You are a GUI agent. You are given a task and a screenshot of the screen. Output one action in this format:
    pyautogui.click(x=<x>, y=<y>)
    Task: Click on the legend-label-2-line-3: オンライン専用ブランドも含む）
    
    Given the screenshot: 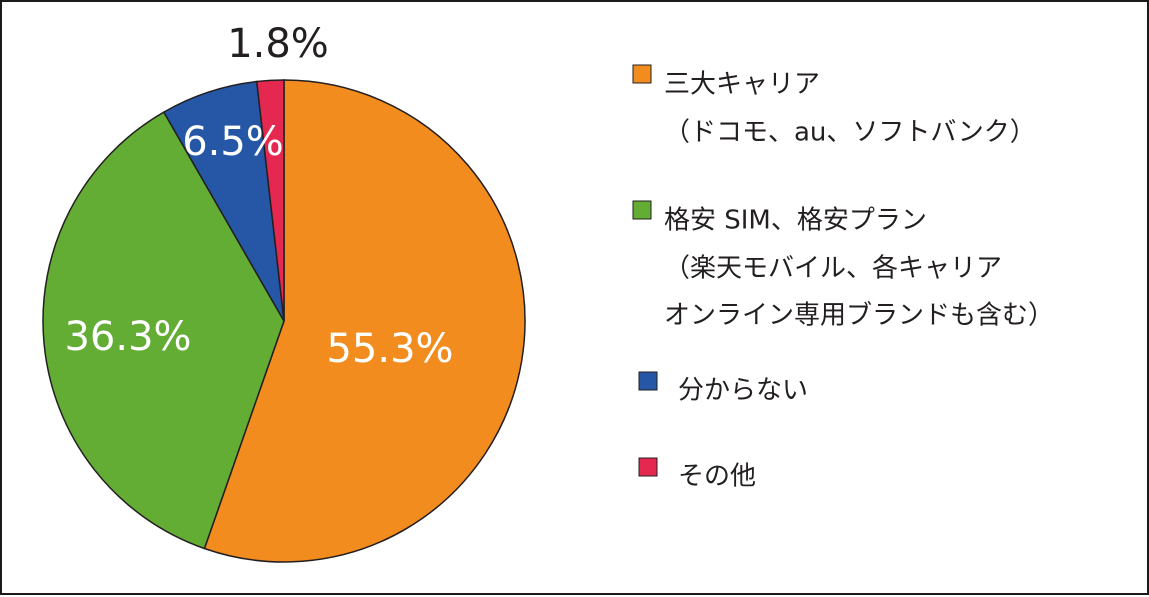 What is the action you would take?
    pyautogui.click(x=859, y=316)
    